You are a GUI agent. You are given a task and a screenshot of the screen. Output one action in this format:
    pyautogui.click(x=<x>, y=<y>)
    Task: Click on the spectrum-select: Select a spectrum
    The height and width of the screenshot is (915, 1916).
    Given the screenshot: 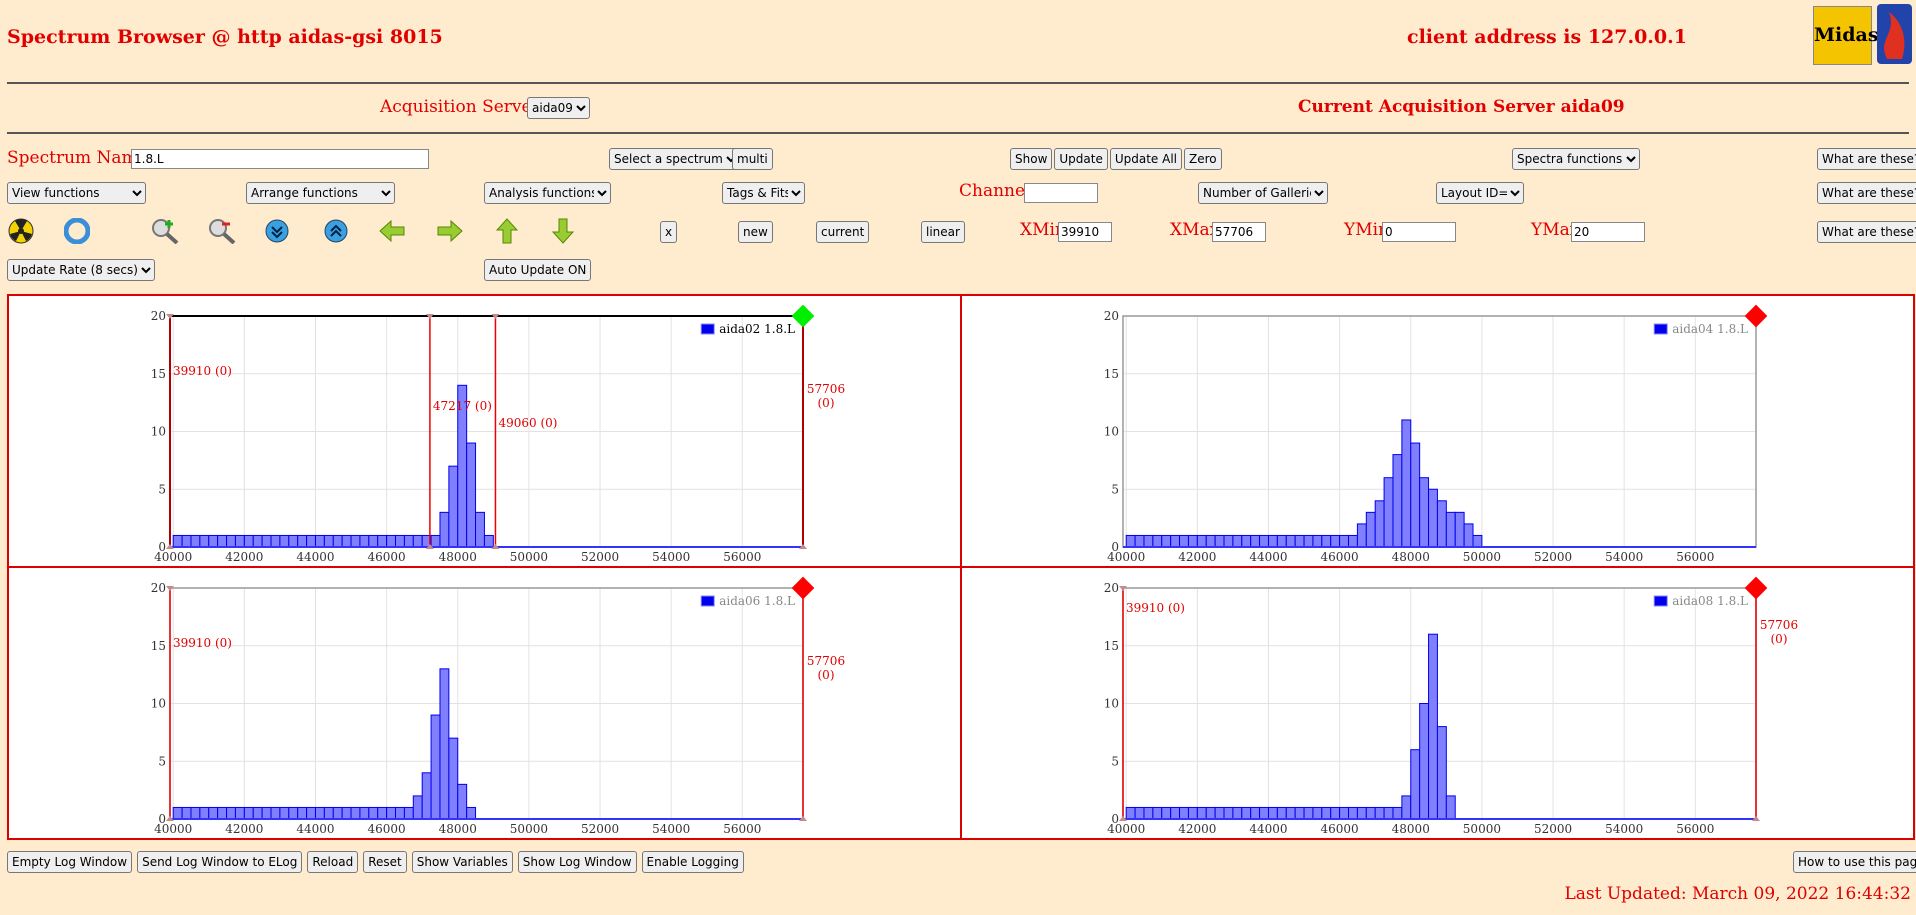 What is the action you would take?
    pyautogui.click(x=674, y=159)
    